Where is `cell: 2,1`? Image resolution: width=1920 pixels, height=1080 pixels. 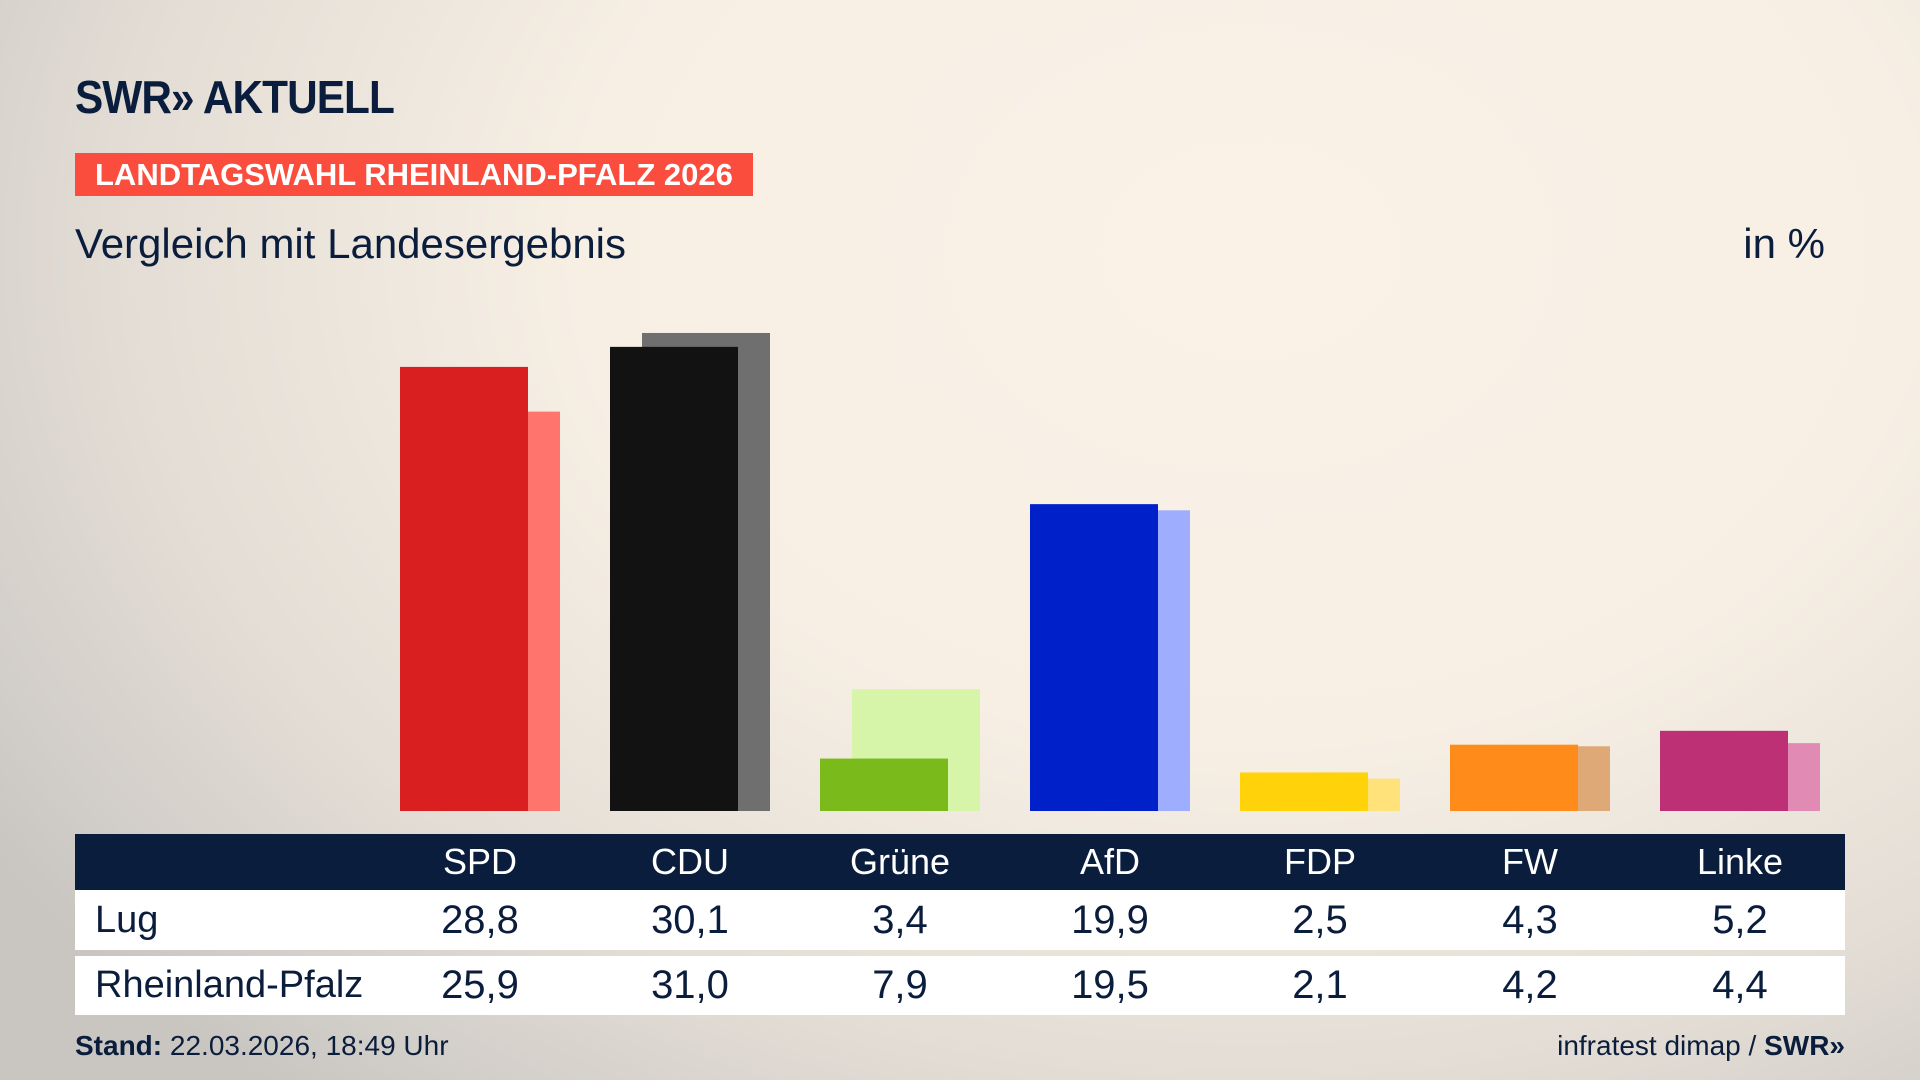
cell: 2,1 is located at coordinates (1320, 985).